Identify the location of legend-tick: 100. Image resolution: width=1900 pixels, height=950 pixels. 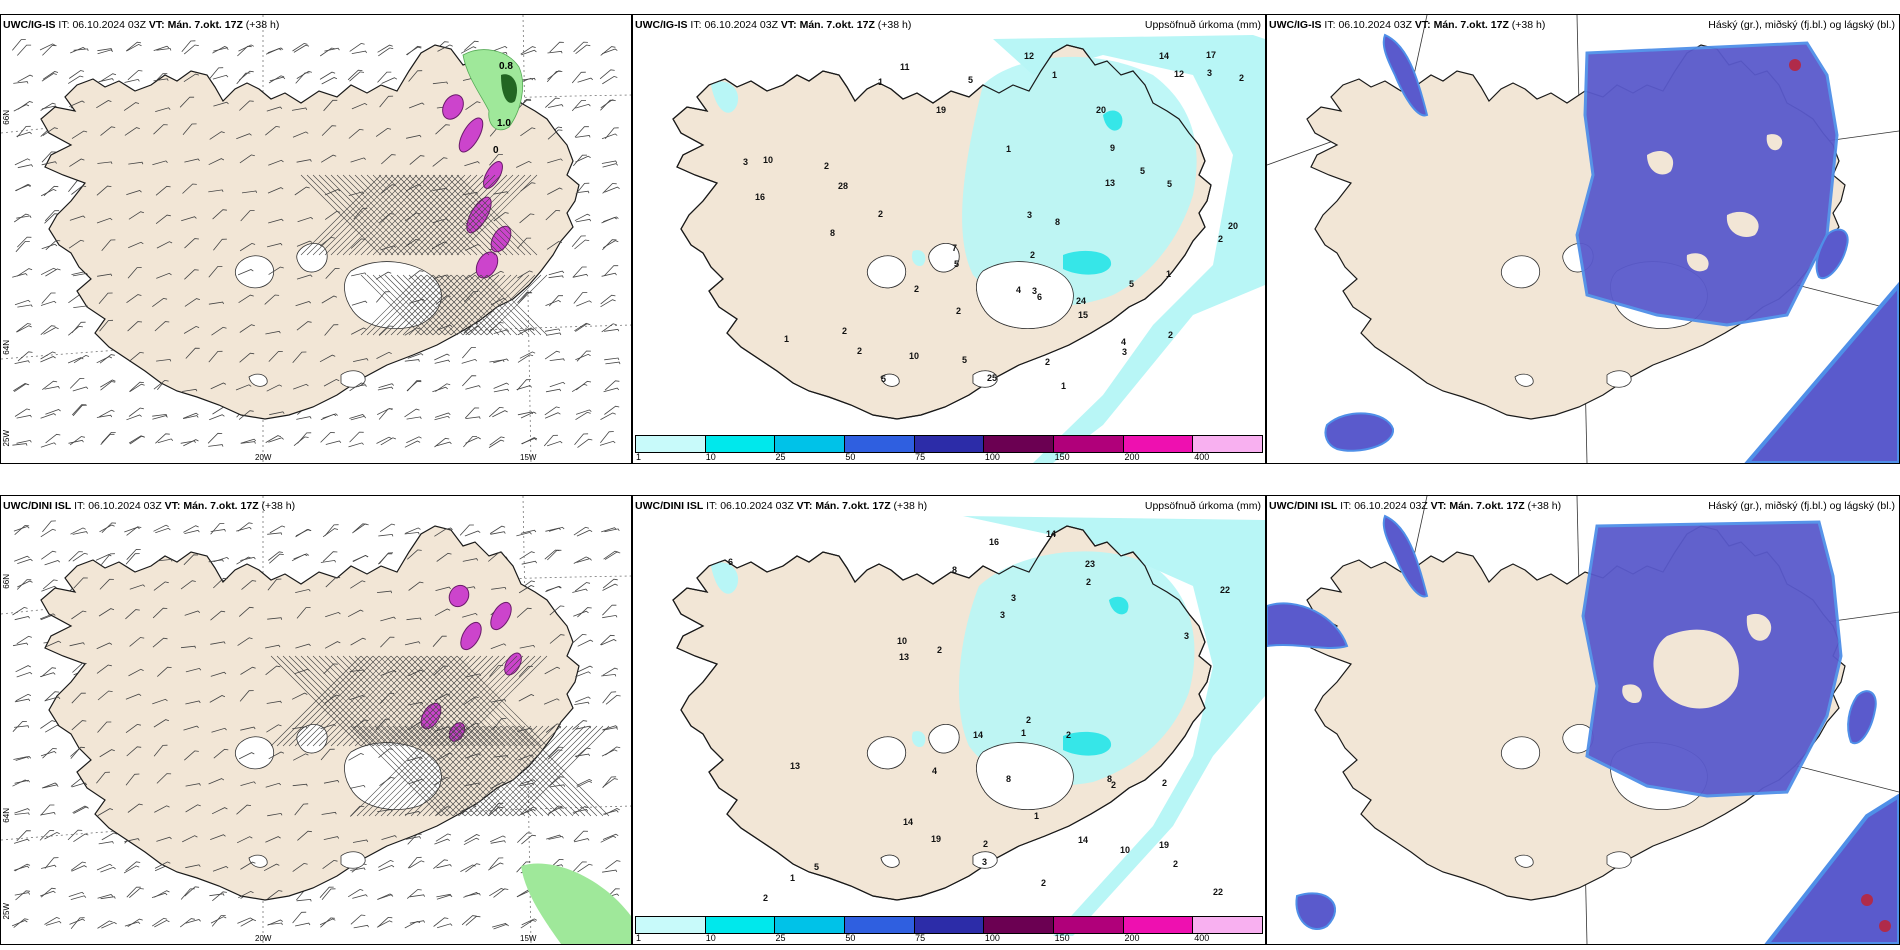
(992, 938).